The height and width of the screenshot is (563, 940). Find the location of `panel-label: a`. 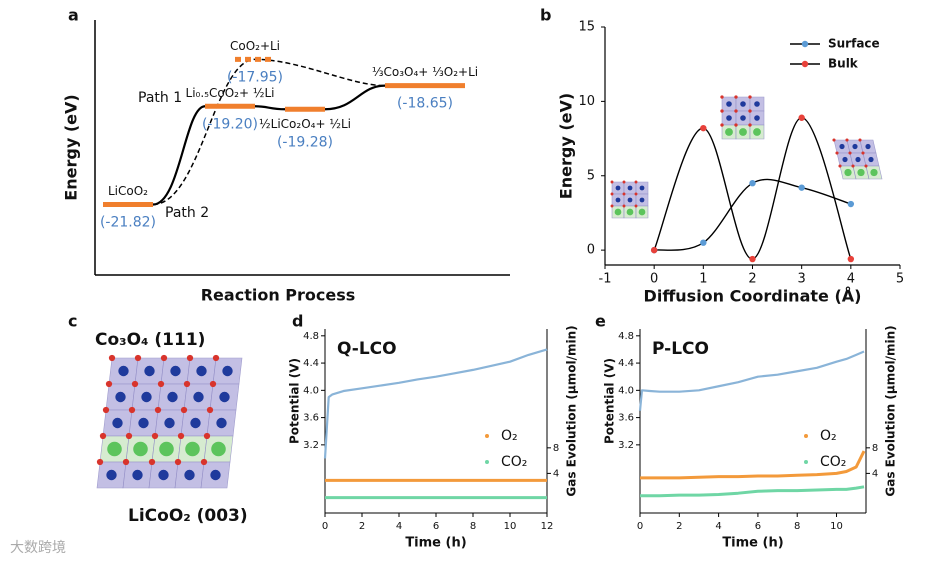

panel-label: a is located at coordinates (73, 15).